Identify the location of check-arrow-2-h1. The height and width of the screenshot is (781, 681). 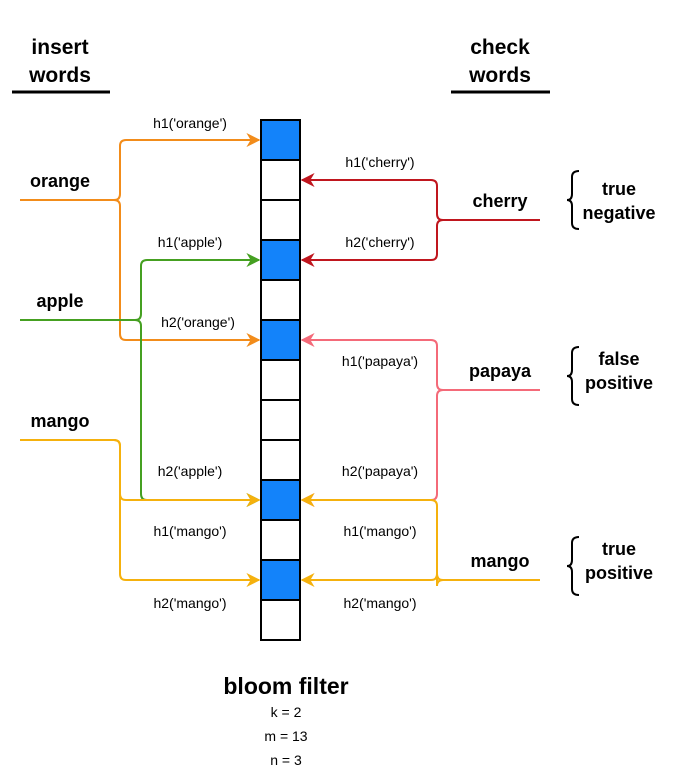
(372, 537).